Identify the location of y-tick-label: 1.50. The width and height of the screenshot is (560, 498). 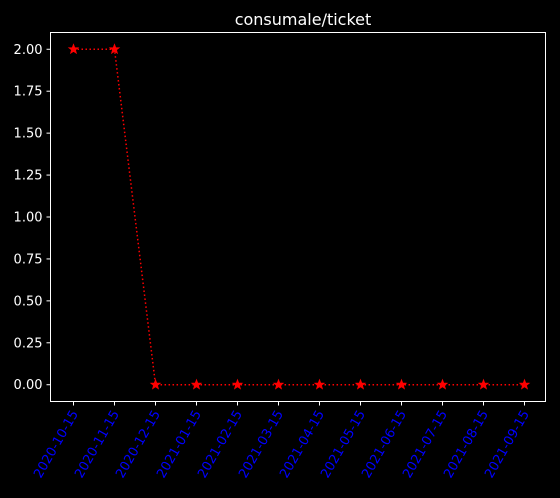
(28, 134).